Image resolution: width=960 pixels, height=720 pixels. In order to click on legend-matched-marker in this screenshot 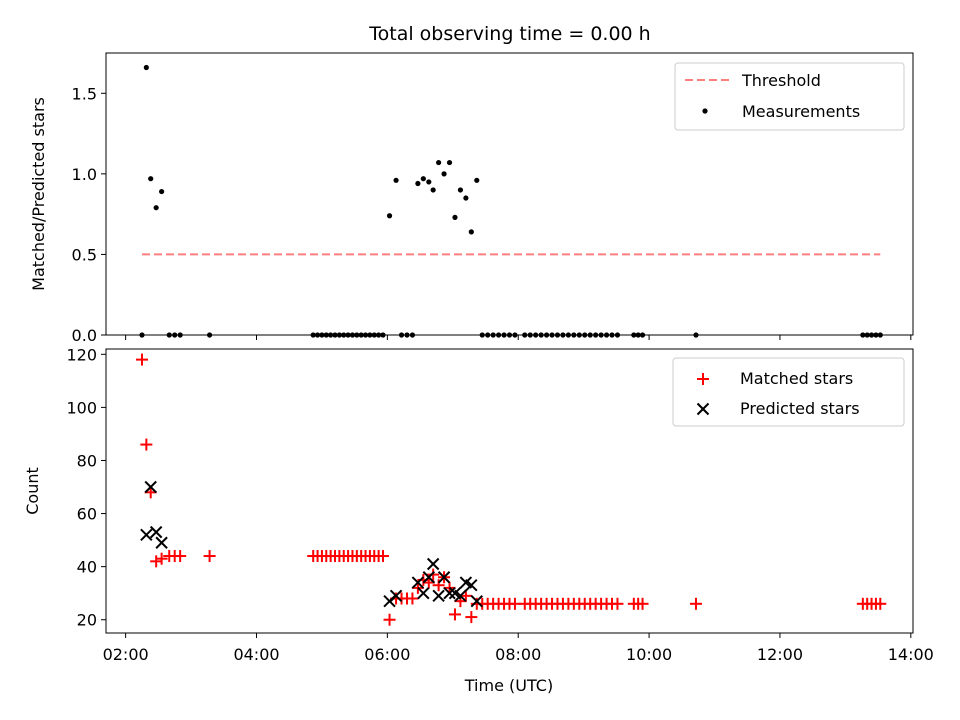, I will do `click(703, 379)`.